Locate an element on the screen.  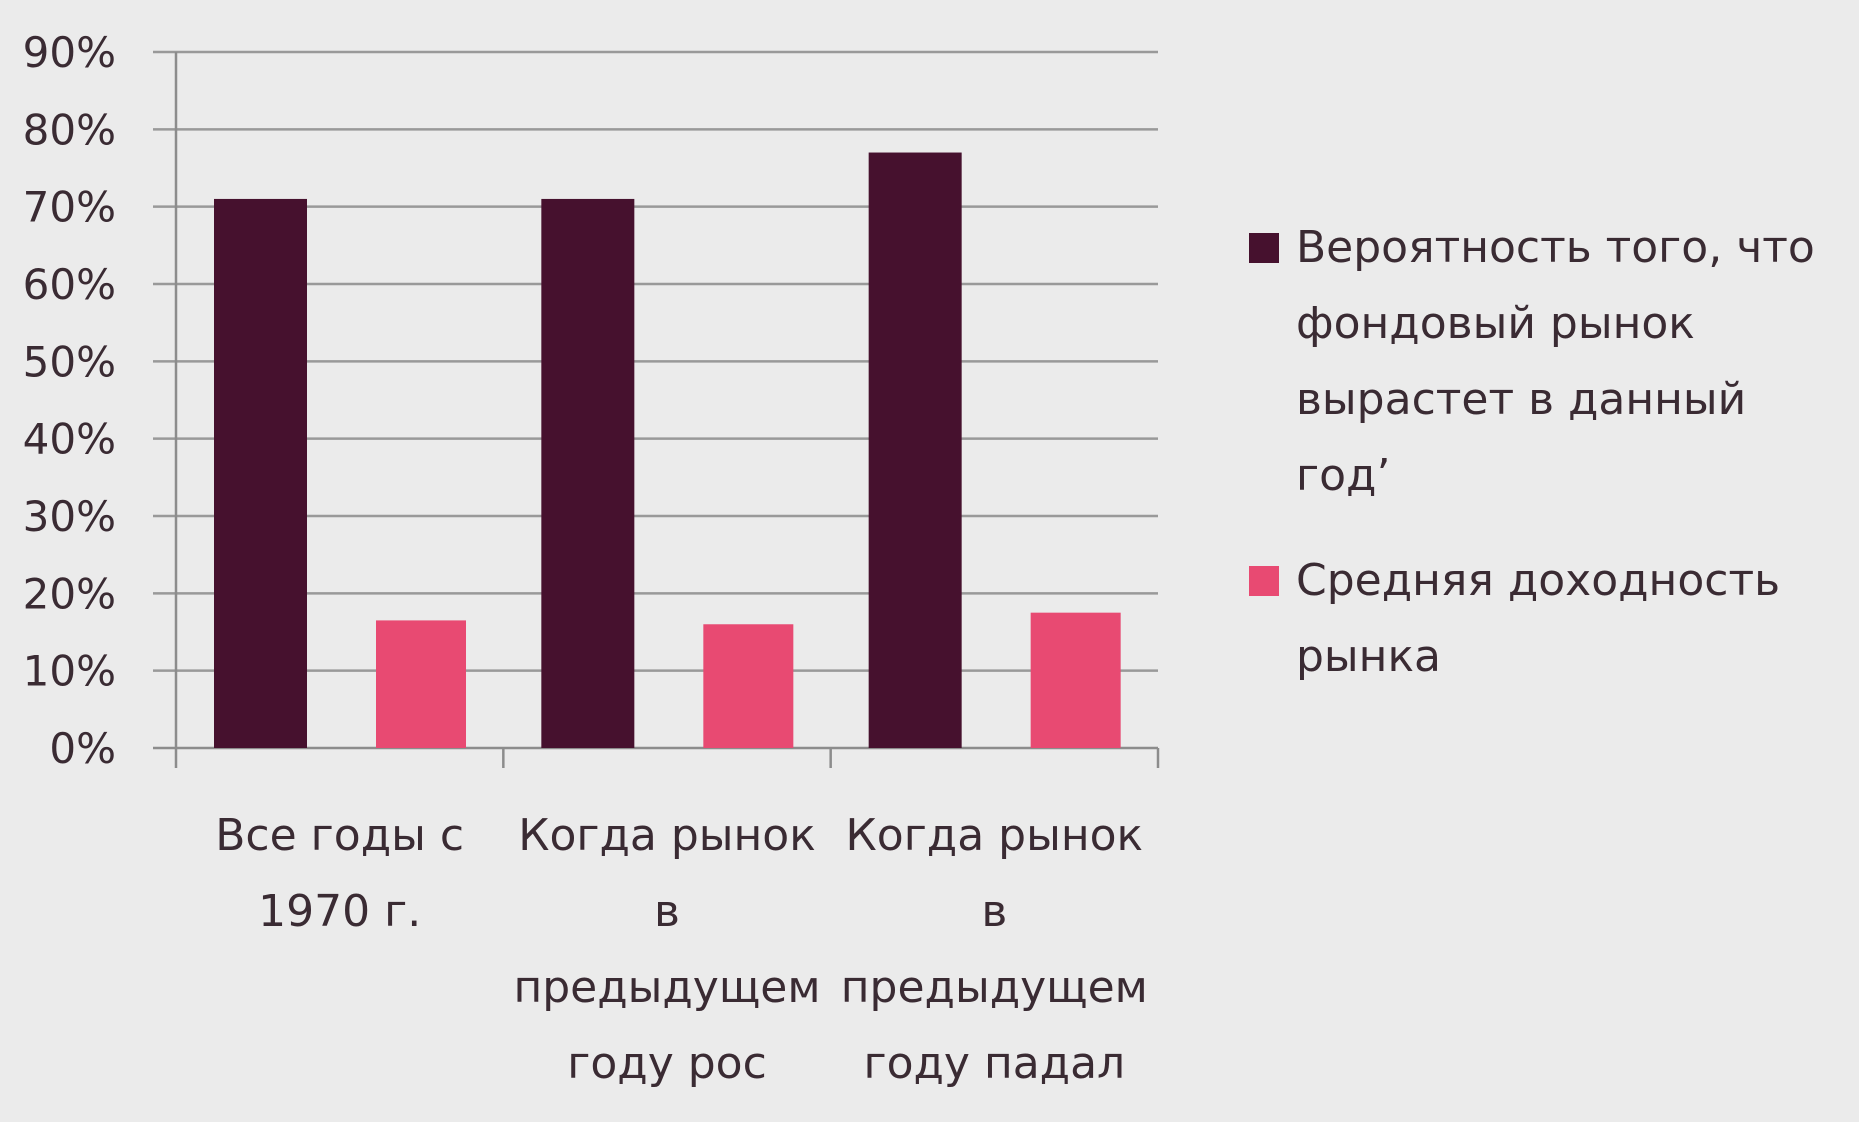
x-category-label: году падал is located at coordinates (994, 1063).